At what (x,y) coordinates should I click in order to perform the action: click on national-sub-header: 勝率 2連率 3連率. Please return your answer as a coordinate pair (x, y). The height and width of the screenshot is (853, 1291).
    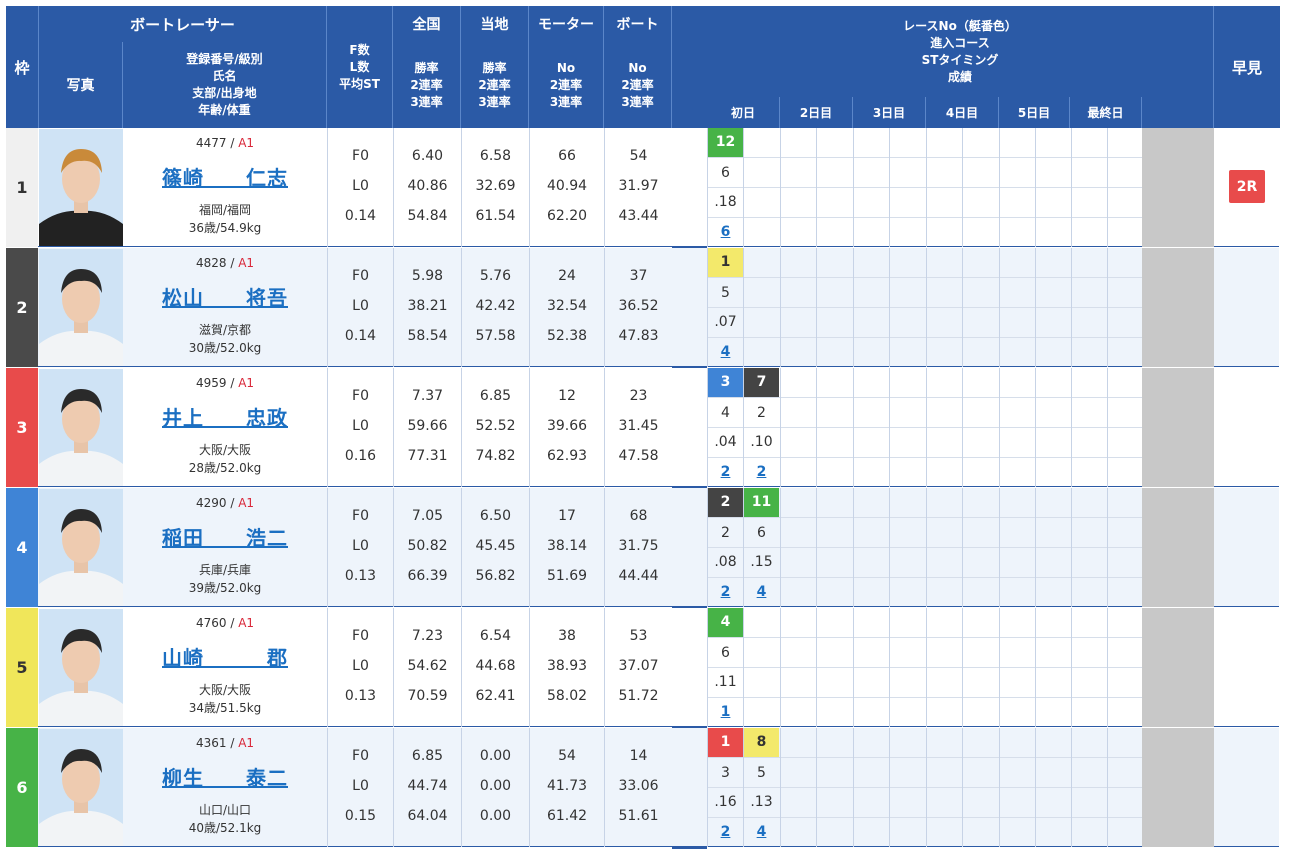
    Looking at the image, I should click on (427, 85).